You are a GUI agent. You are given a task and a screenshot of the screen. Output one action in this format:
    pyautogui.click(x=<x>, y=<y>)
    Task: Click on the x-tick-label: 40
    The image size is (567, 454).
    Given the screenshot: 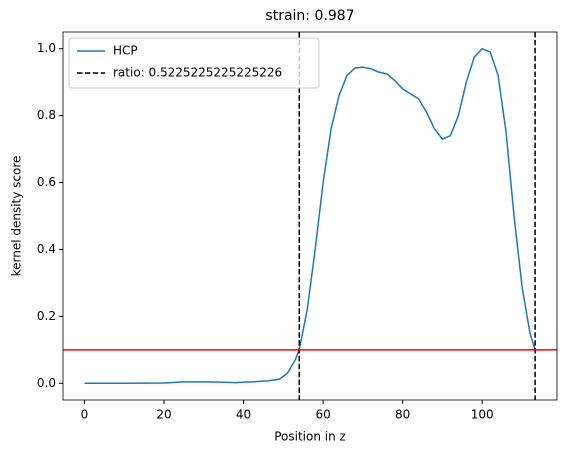 What is the action you would take?
    pyautogui.click(x=243, y=415)
    